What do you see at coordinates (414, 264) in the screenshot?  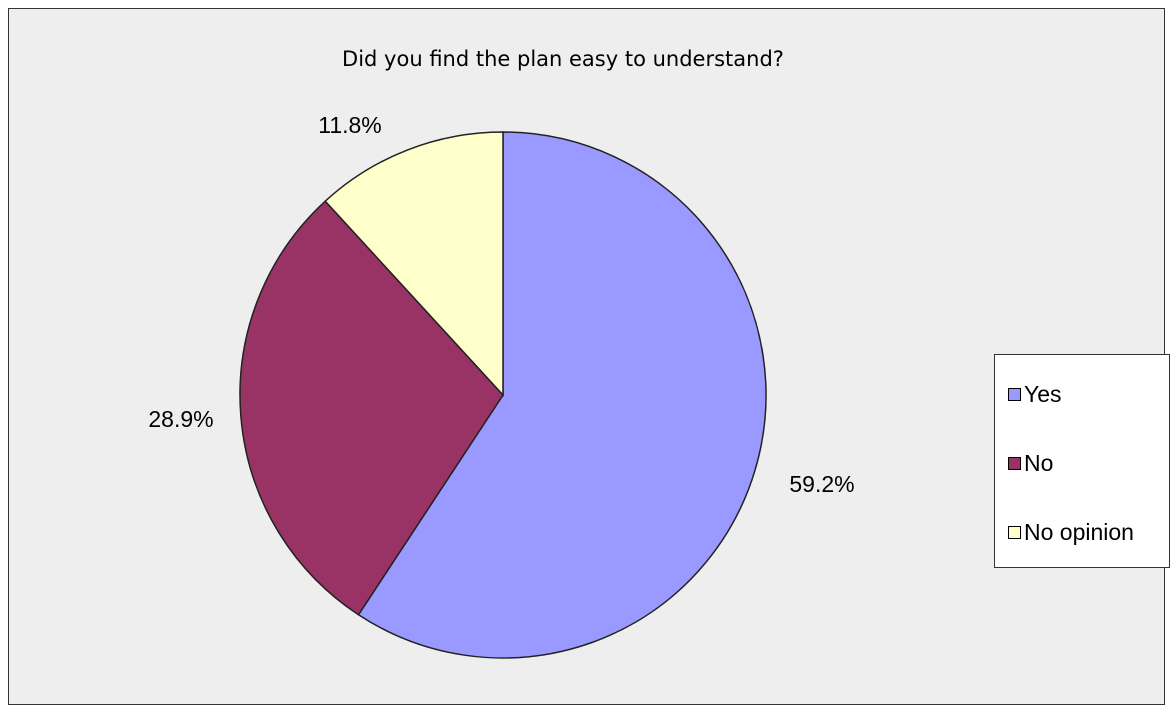 I see `pie-slice-no-opinion` at bounding box center [414, 264].